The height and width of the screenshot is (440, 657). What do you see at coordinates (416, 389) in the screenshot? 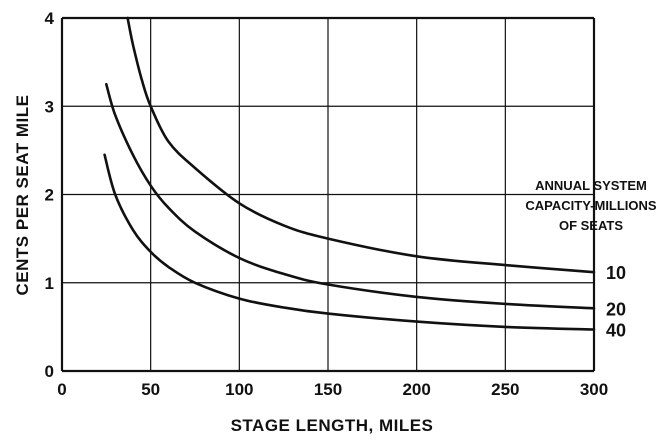
I see `x-tick-label: 200` at bounding box center [416, 389].